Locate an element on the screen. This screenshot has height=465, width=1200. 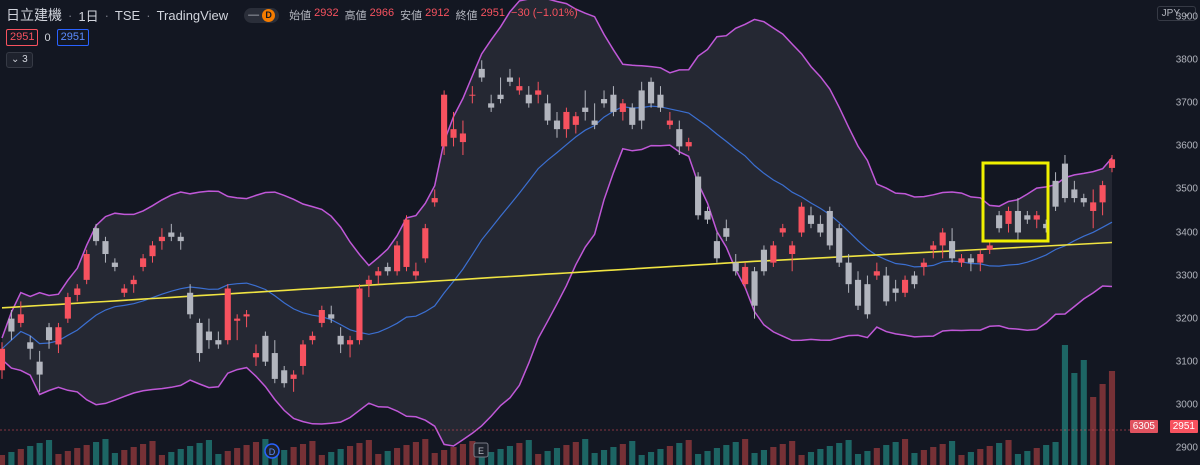
price-tick: 3700 is located at coordinates (1186, 103).